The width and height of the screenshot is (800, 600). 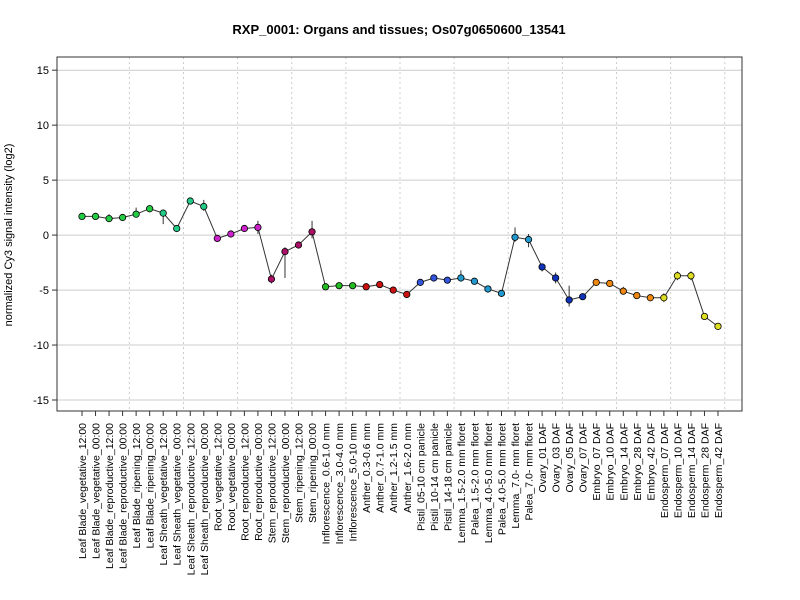 What do you see at coordinates (611, 462) in the screenshot?
I see `x-tick-label: Embryo_10 DAF` at bounding box center [611, 462].